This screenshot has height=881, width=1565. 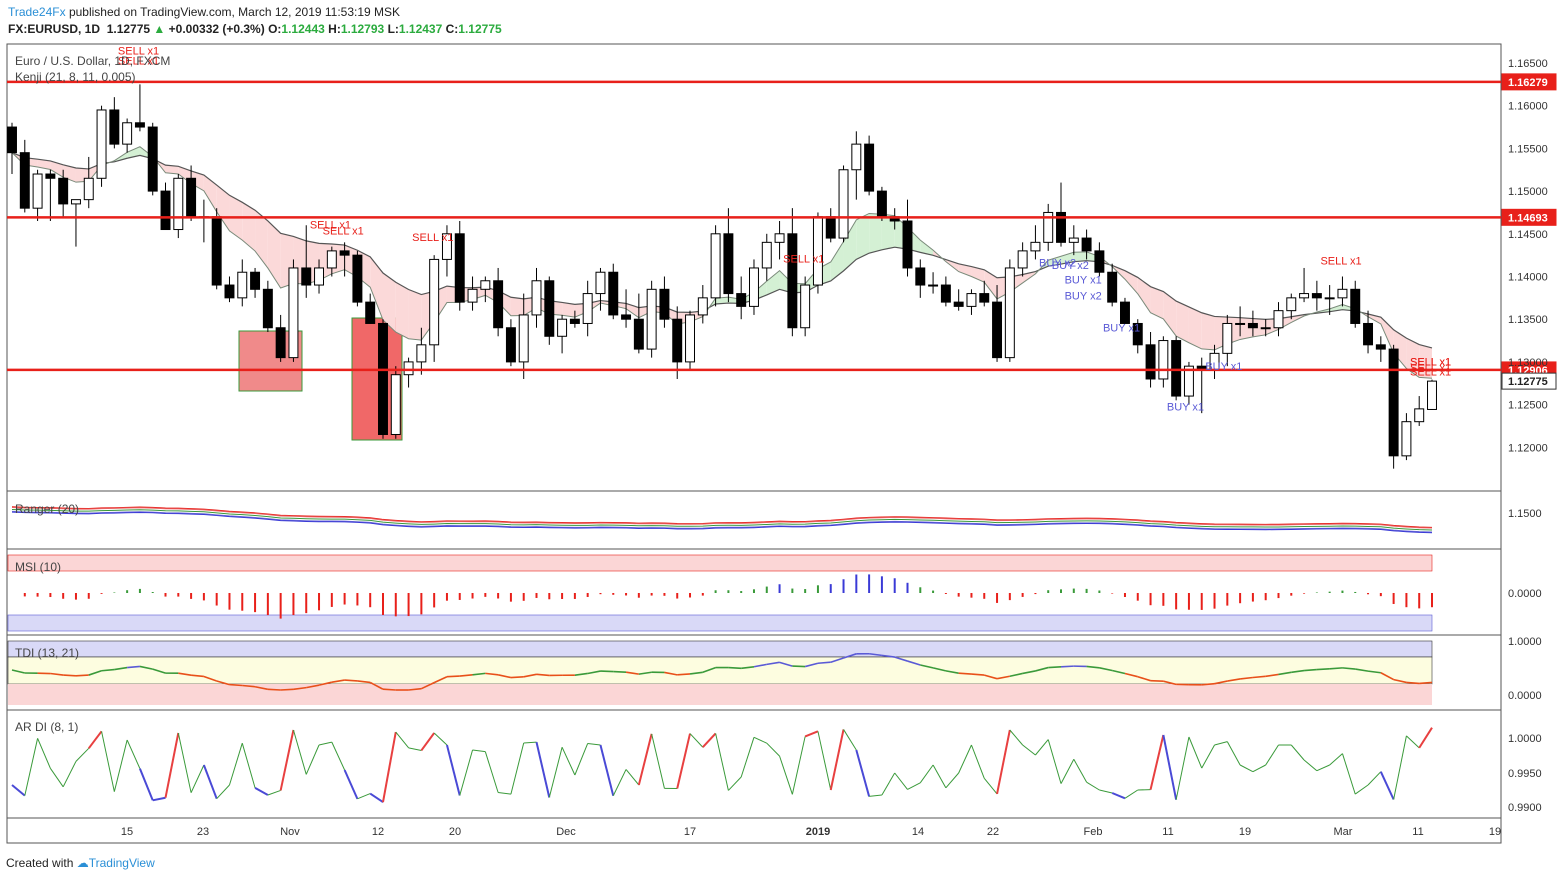 What do you see at coordinates (75, 77) in the screenshot?
I see `kenji-label: Kenji (21, 8, 11, 0.005)` at bounding box center [75, 77].